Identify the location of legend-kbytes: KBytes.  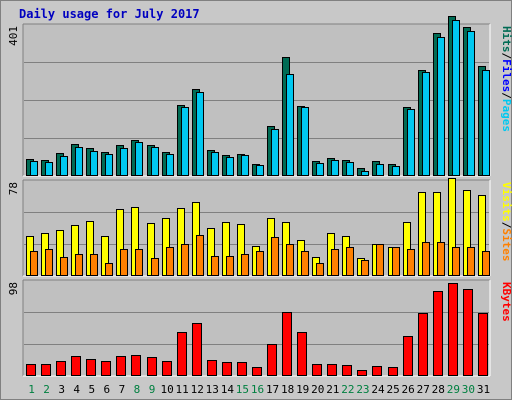
(506, 302).